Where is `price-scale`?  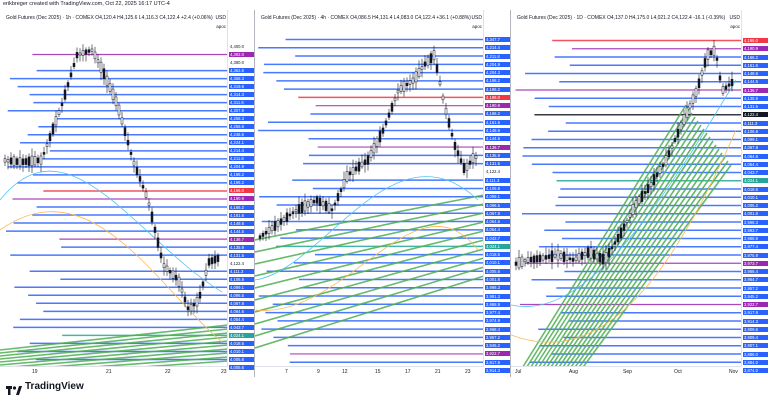
price-scale is located at coordinates (240, 193).